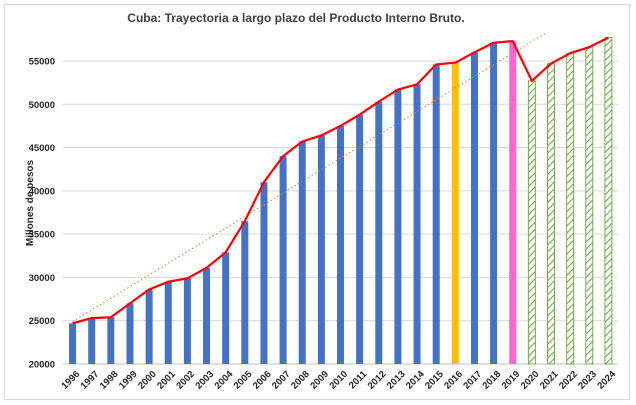 Image resolution: width=636 pixels, height=405 pixels. What do you see at coordinates (42, 321) in the screenshot?
I see `y-tick-label: 25000` at bounding box center [42, 321].